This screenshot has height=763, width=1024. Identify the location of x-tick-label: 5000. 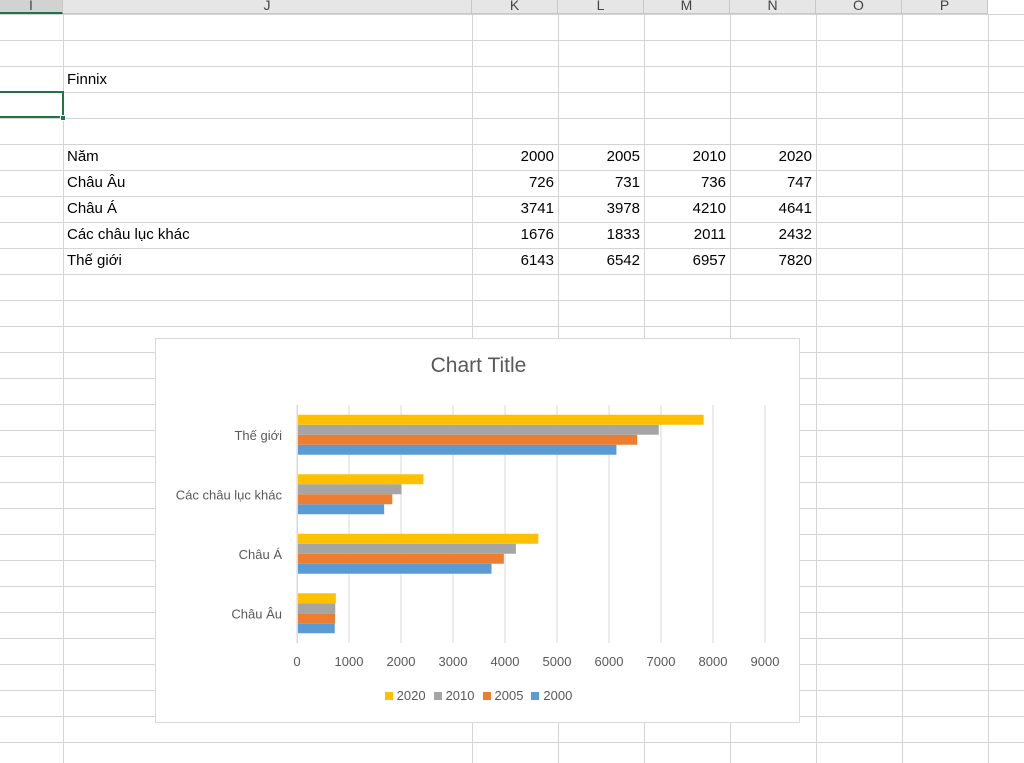
(557, 661).